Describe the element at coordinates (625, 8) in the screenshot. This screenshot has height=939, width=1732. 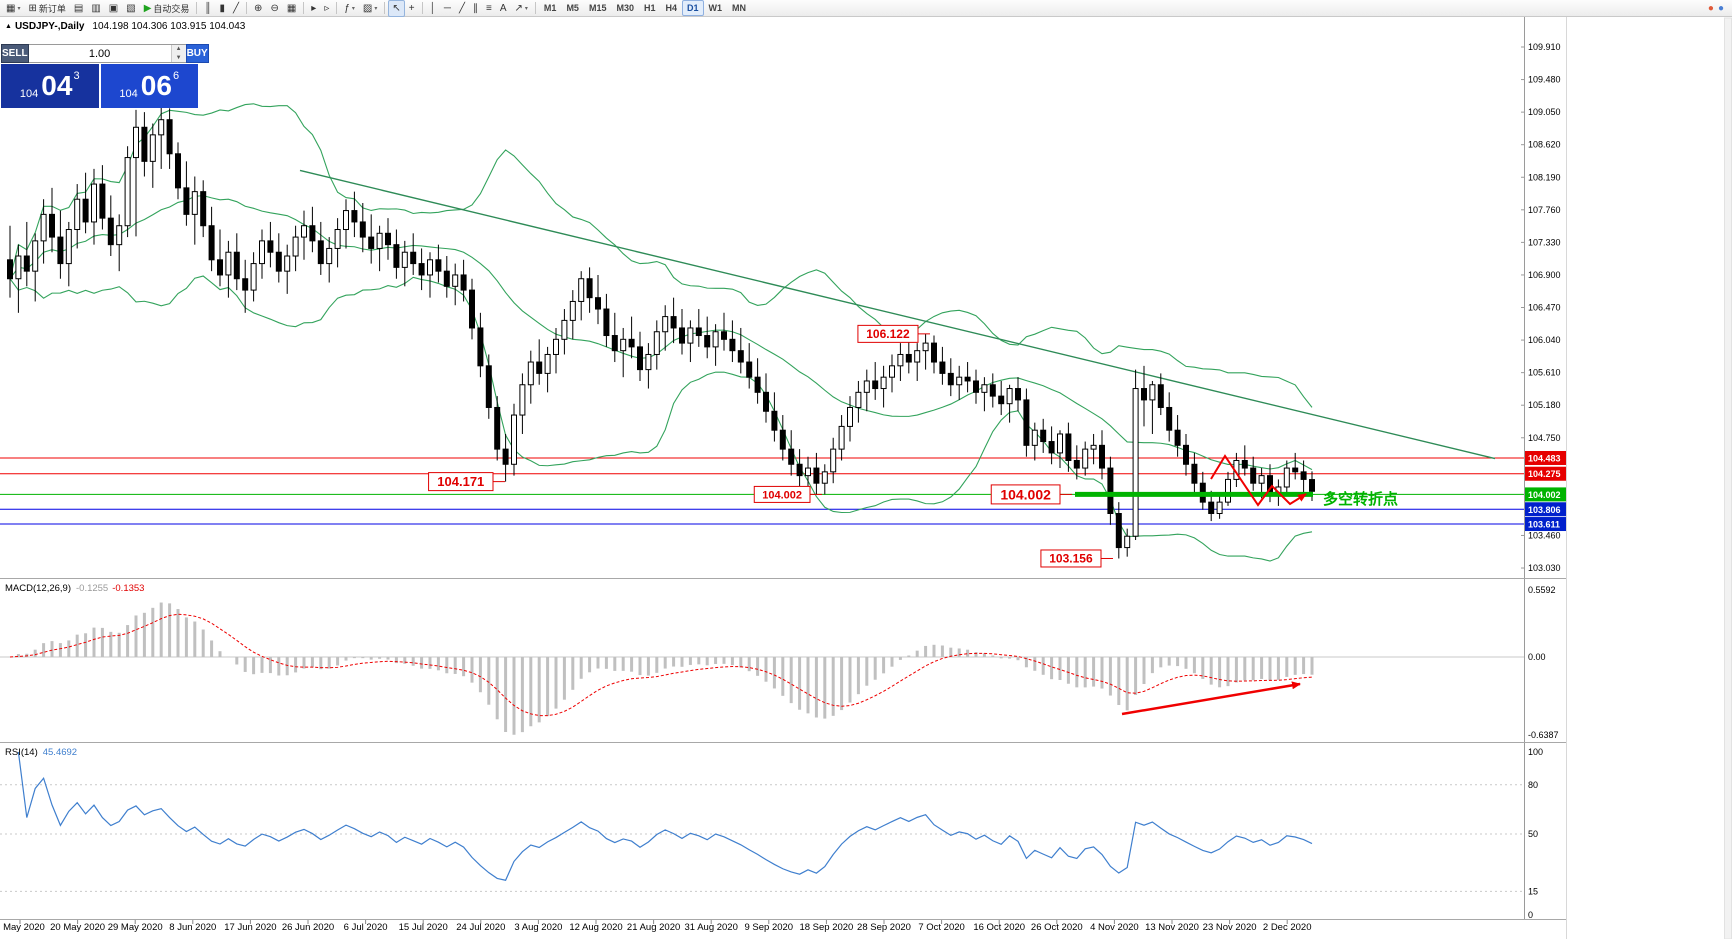
I see `timeframe-m30-button: M30` at that location.